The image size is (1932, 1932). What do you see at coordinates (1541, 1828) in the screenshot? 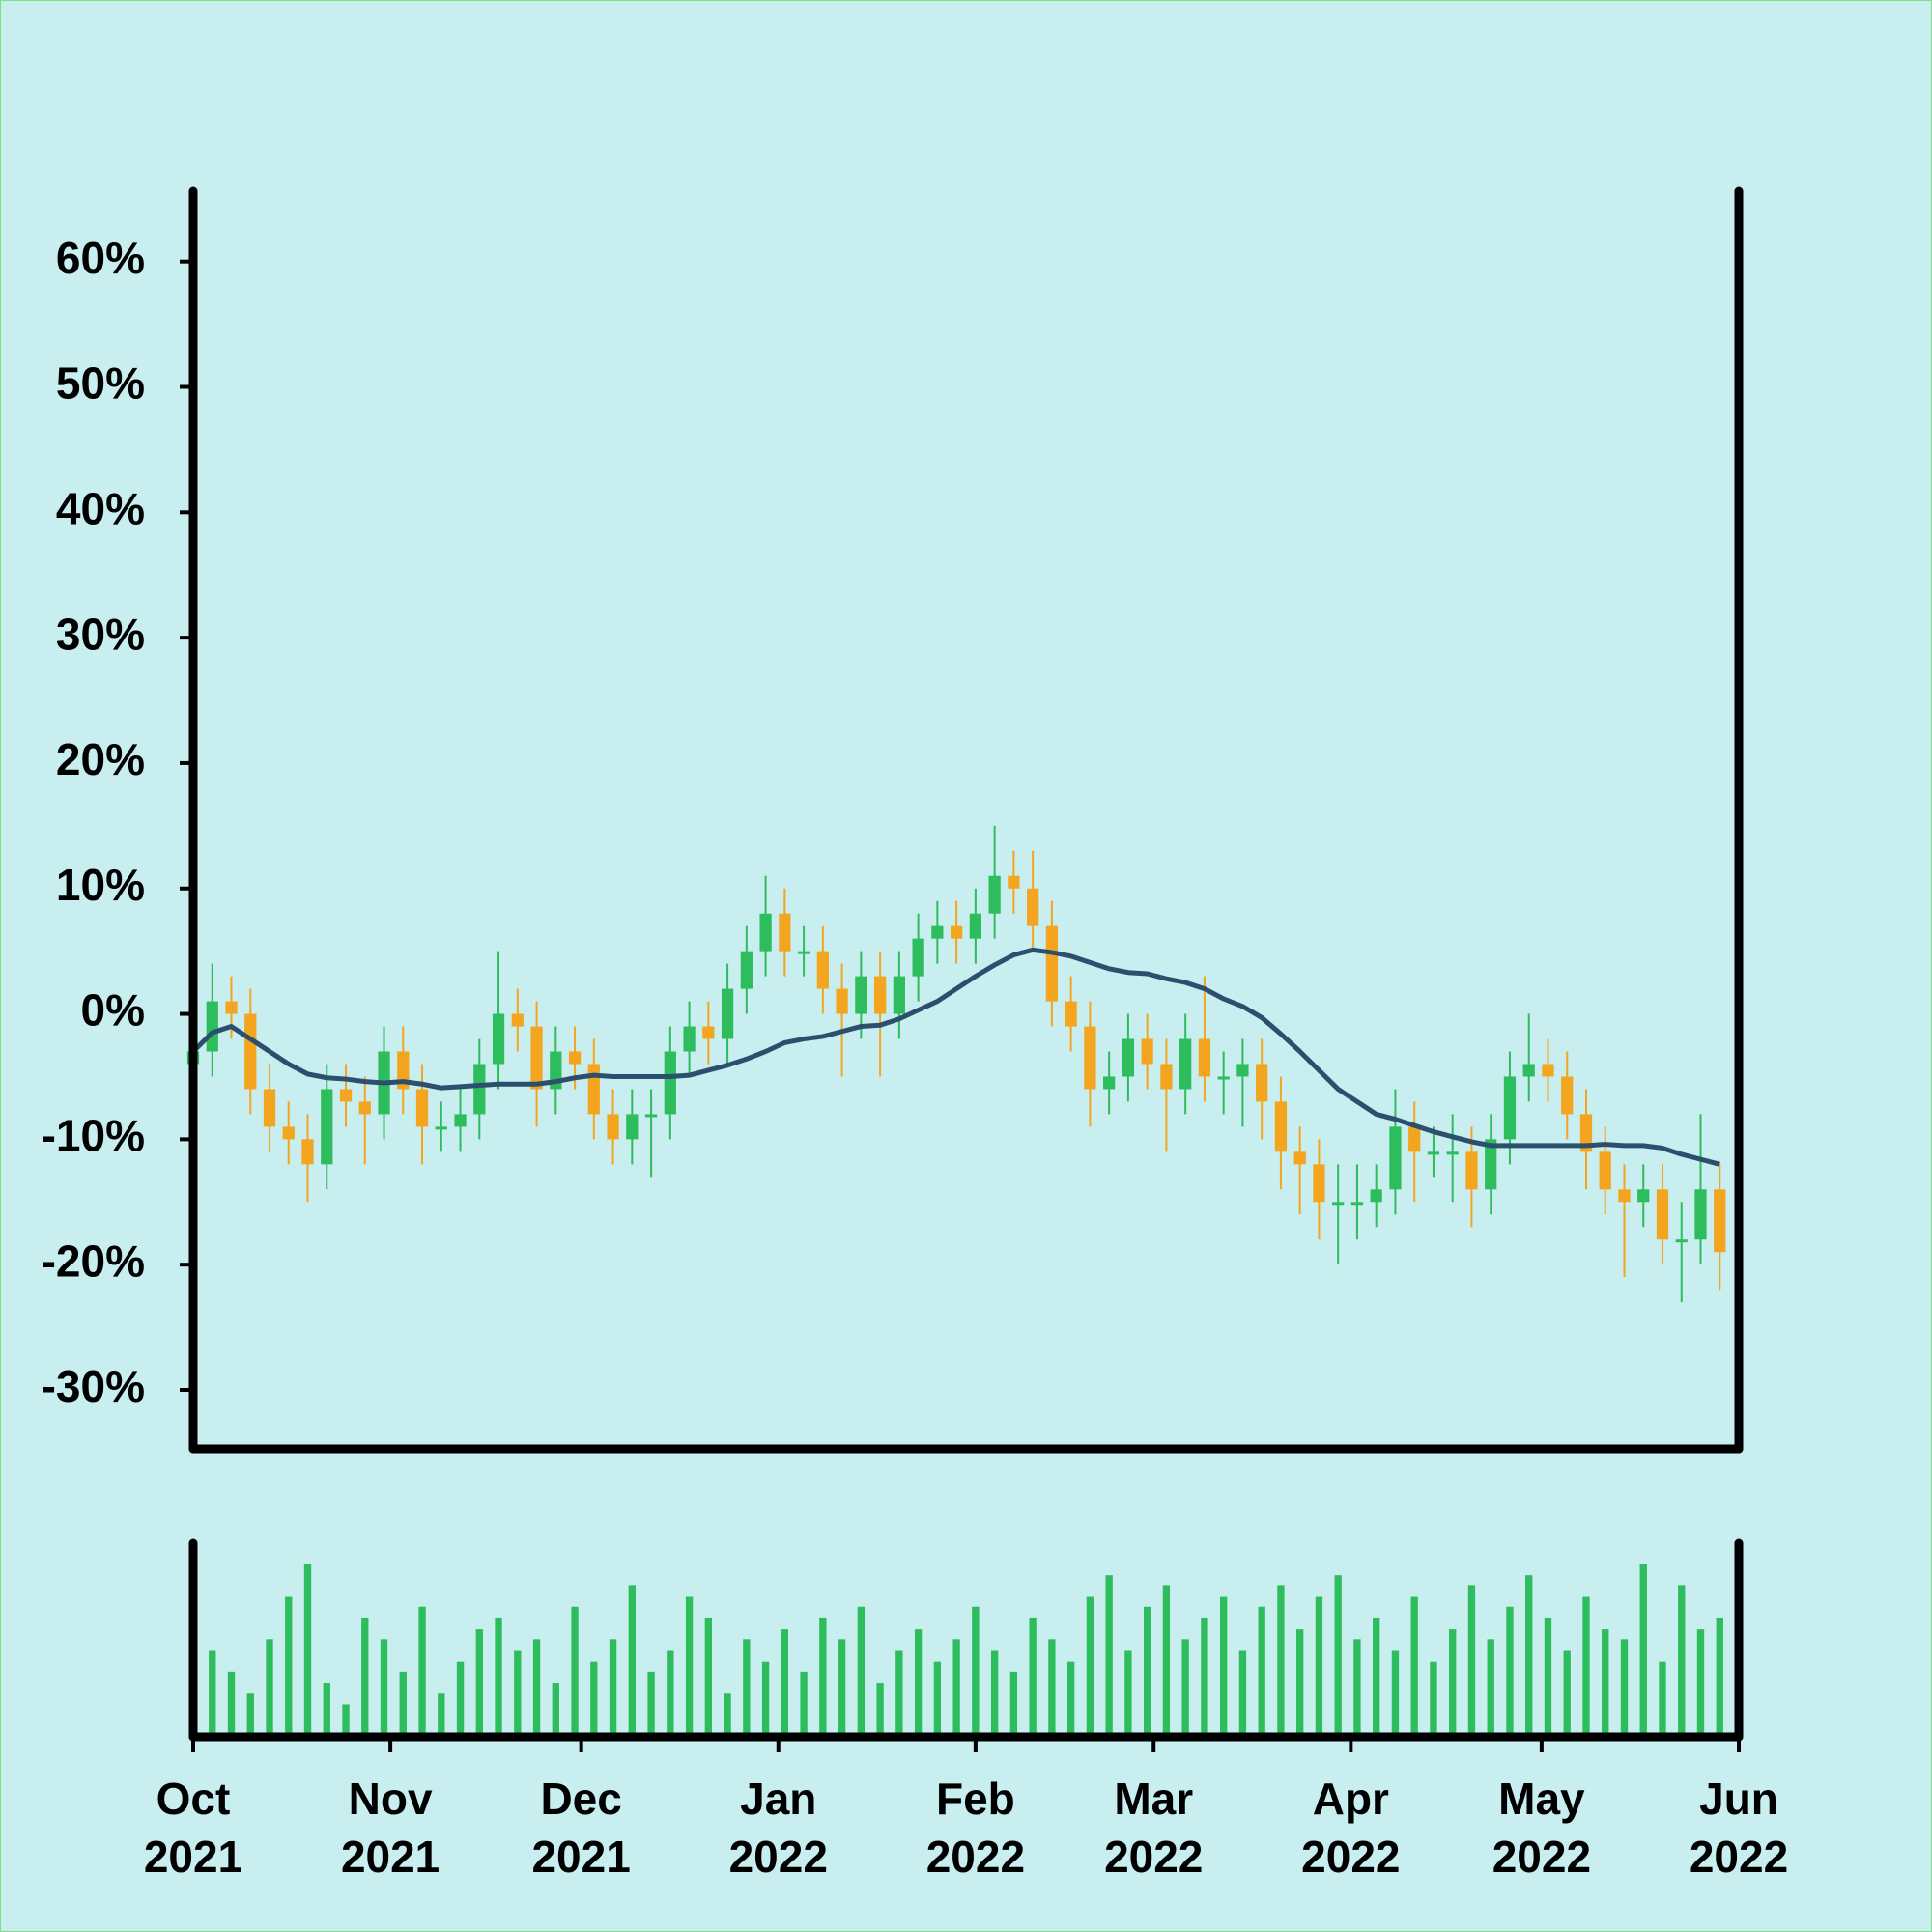
I see `x-tick-label: May 2022` at bounding box center [1541, 1828].